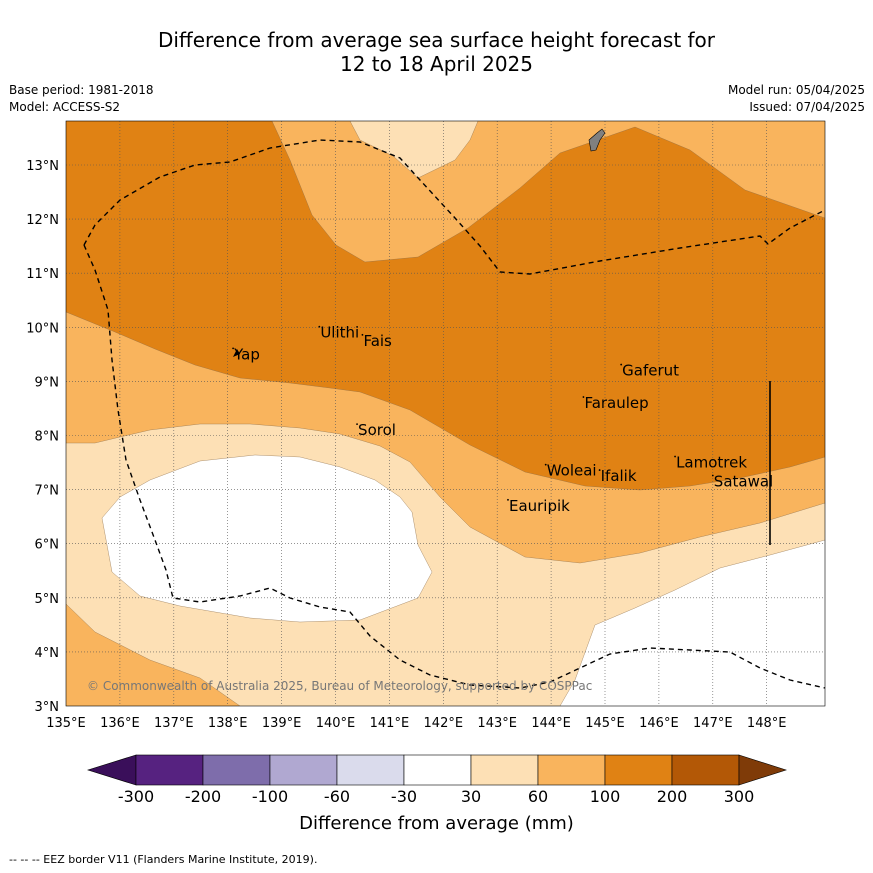 Image resolution: width=873 pixels, height=873 pixels. I want to click on eez-border-north, so click(454, 207).